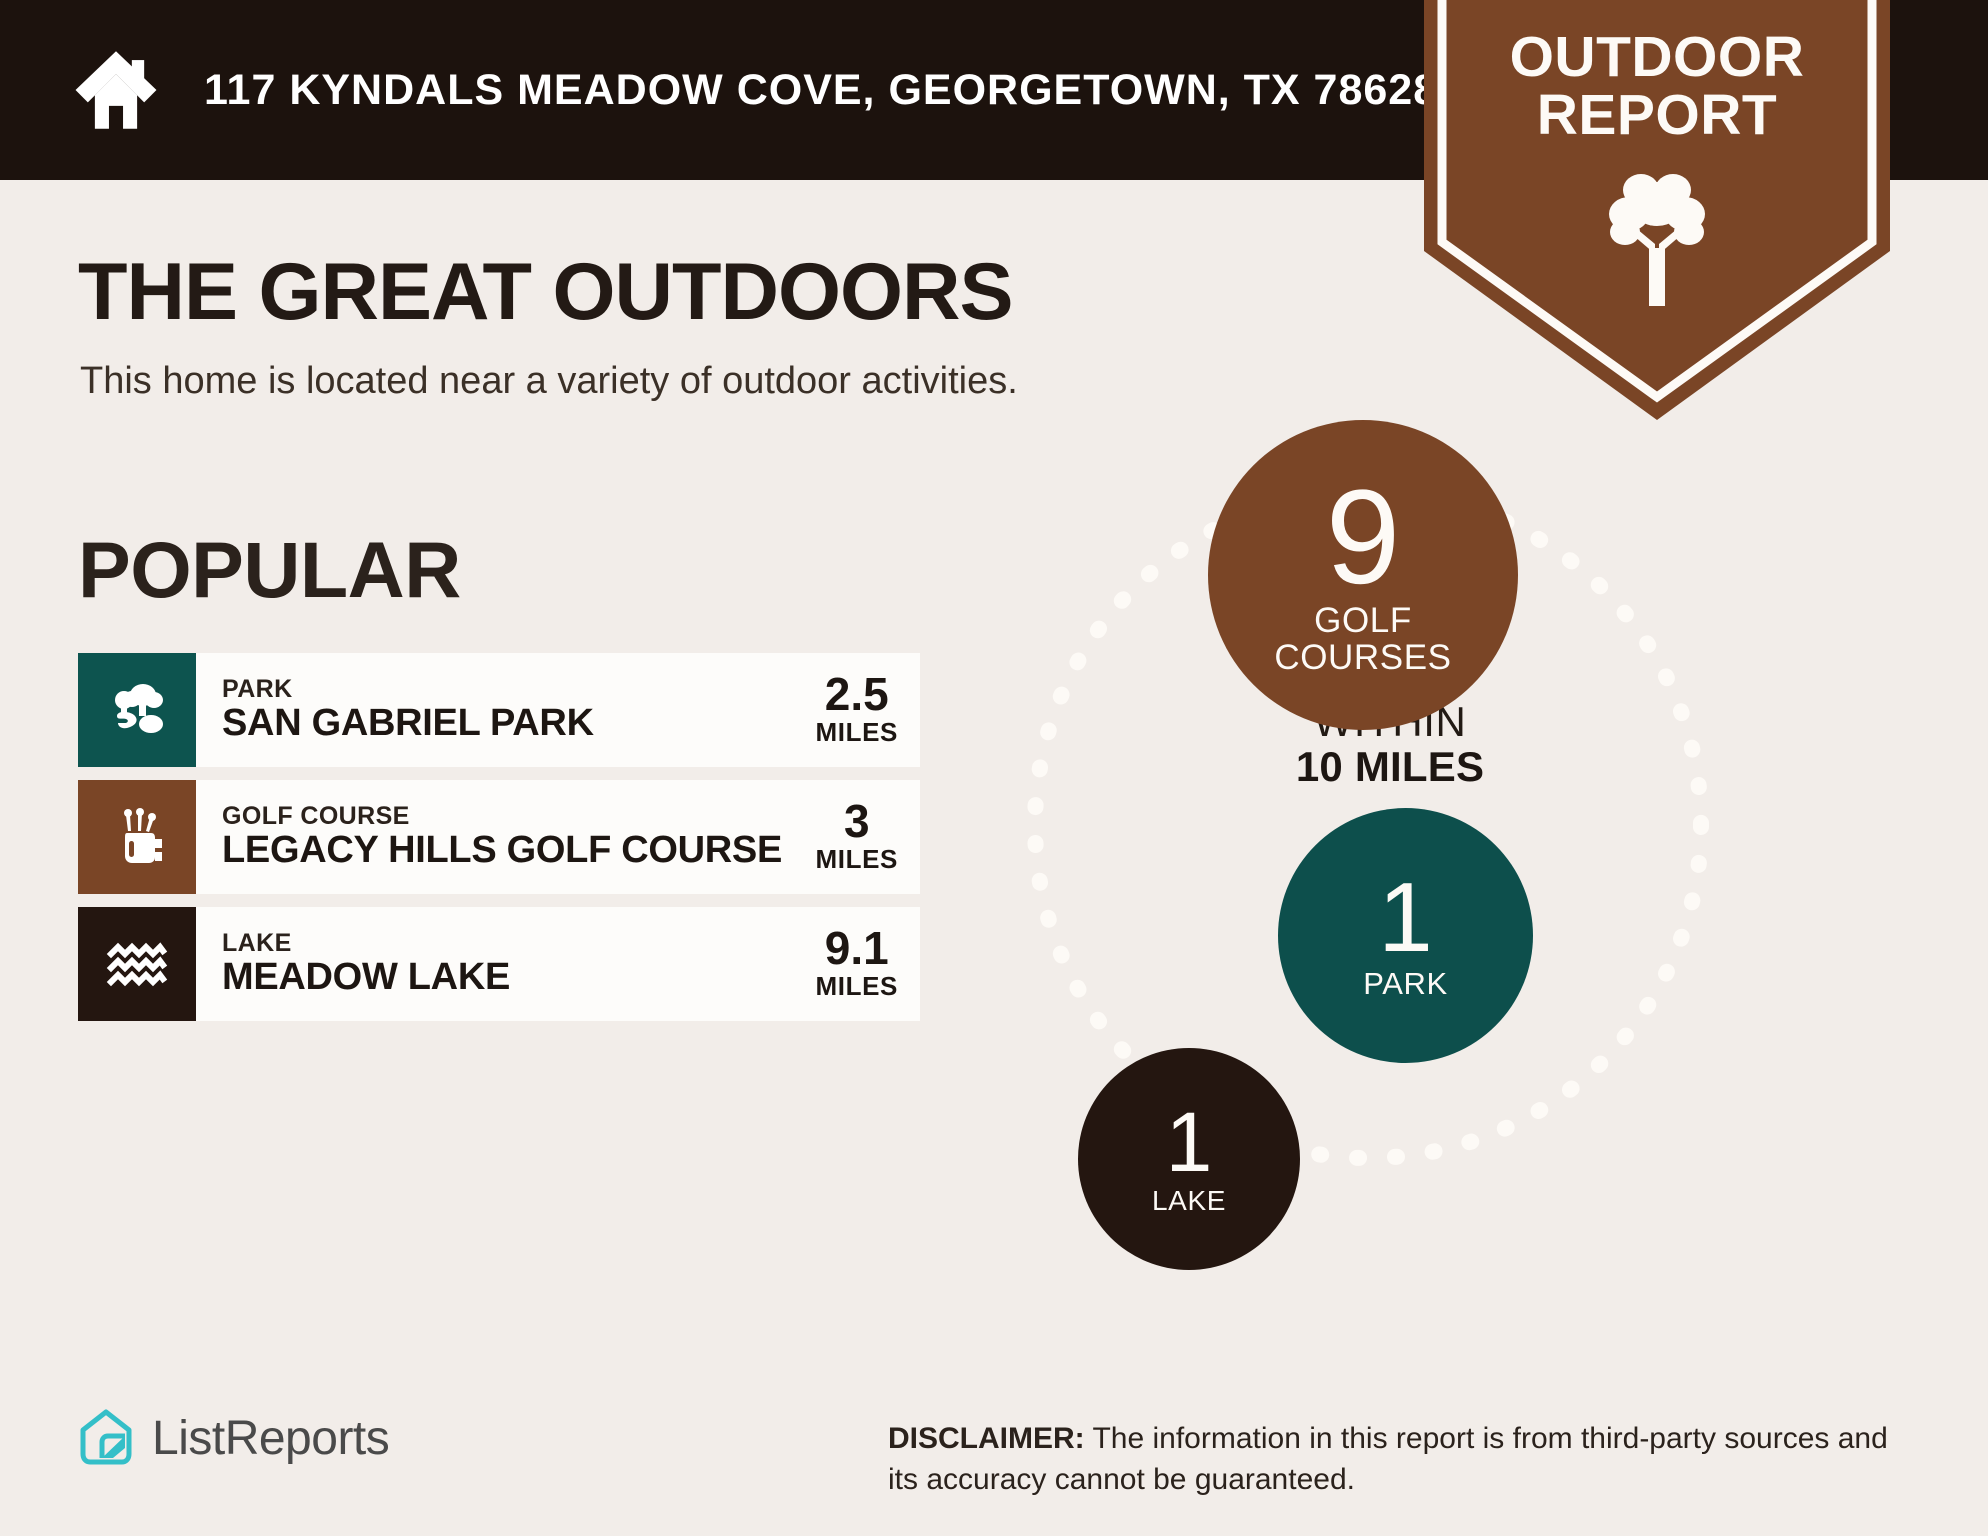  I want to click on list-item: PARK SAN GABRIEL PARK 2.5 MILES, so click(499, 710).